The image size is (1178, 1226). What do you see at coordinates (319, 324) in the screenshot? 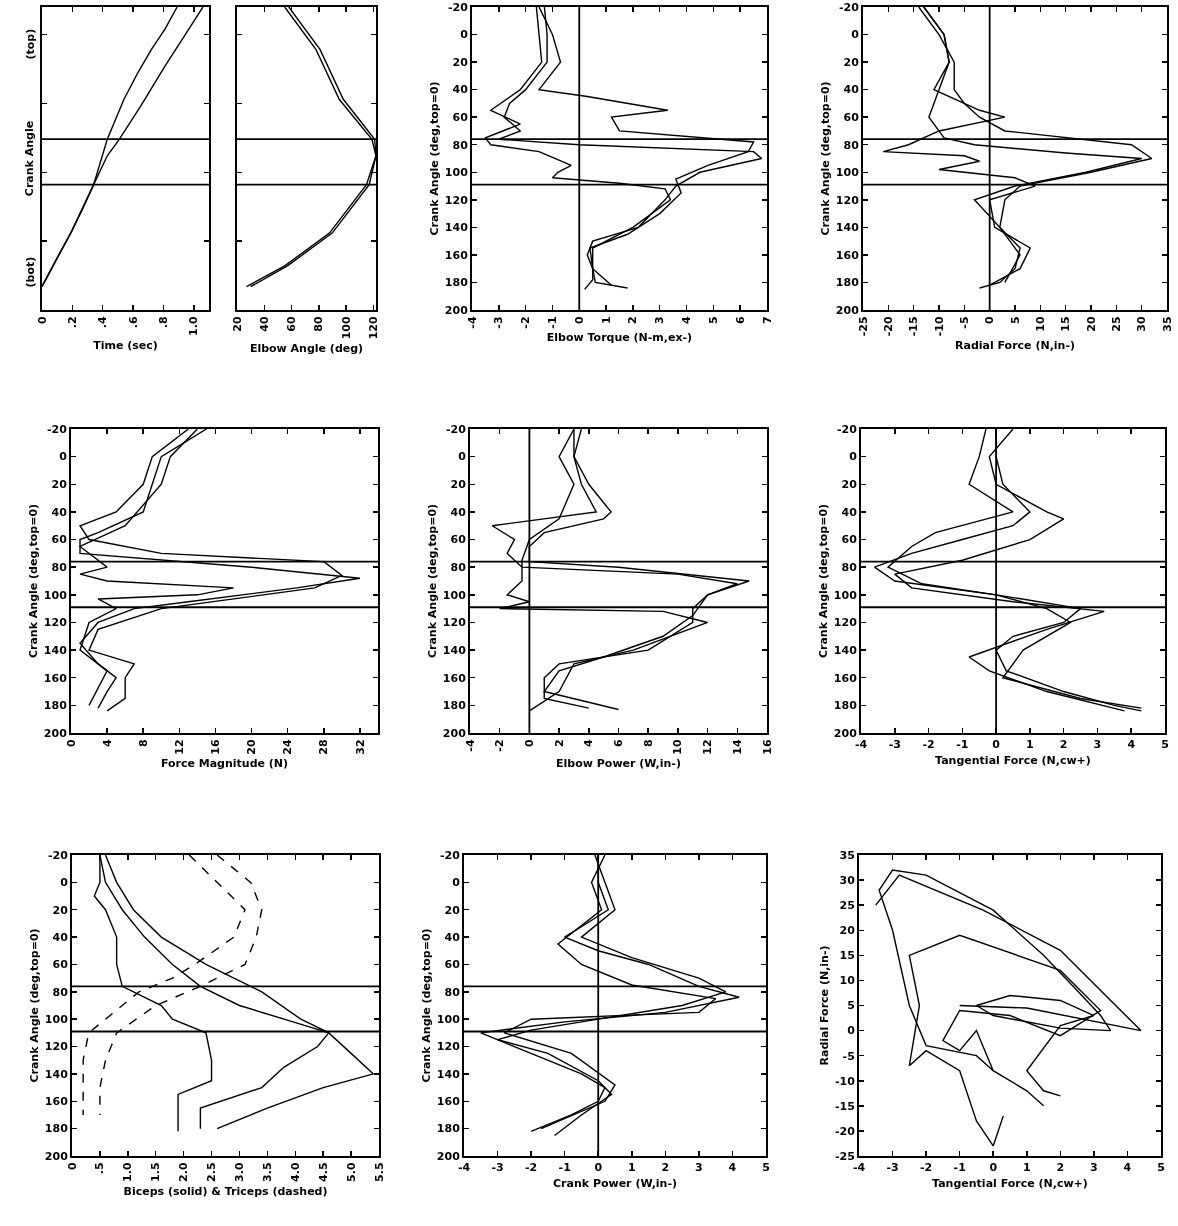
I see `x-tick-label: 80` at bounding box center [319, 324].